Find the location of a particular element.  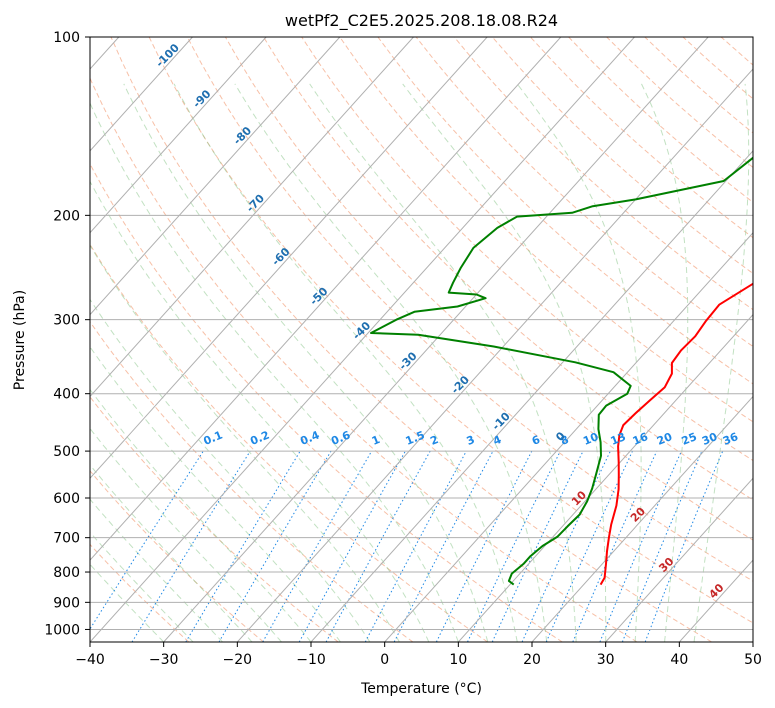

y-tick-label: 300 is located at coordinates (66, 321).